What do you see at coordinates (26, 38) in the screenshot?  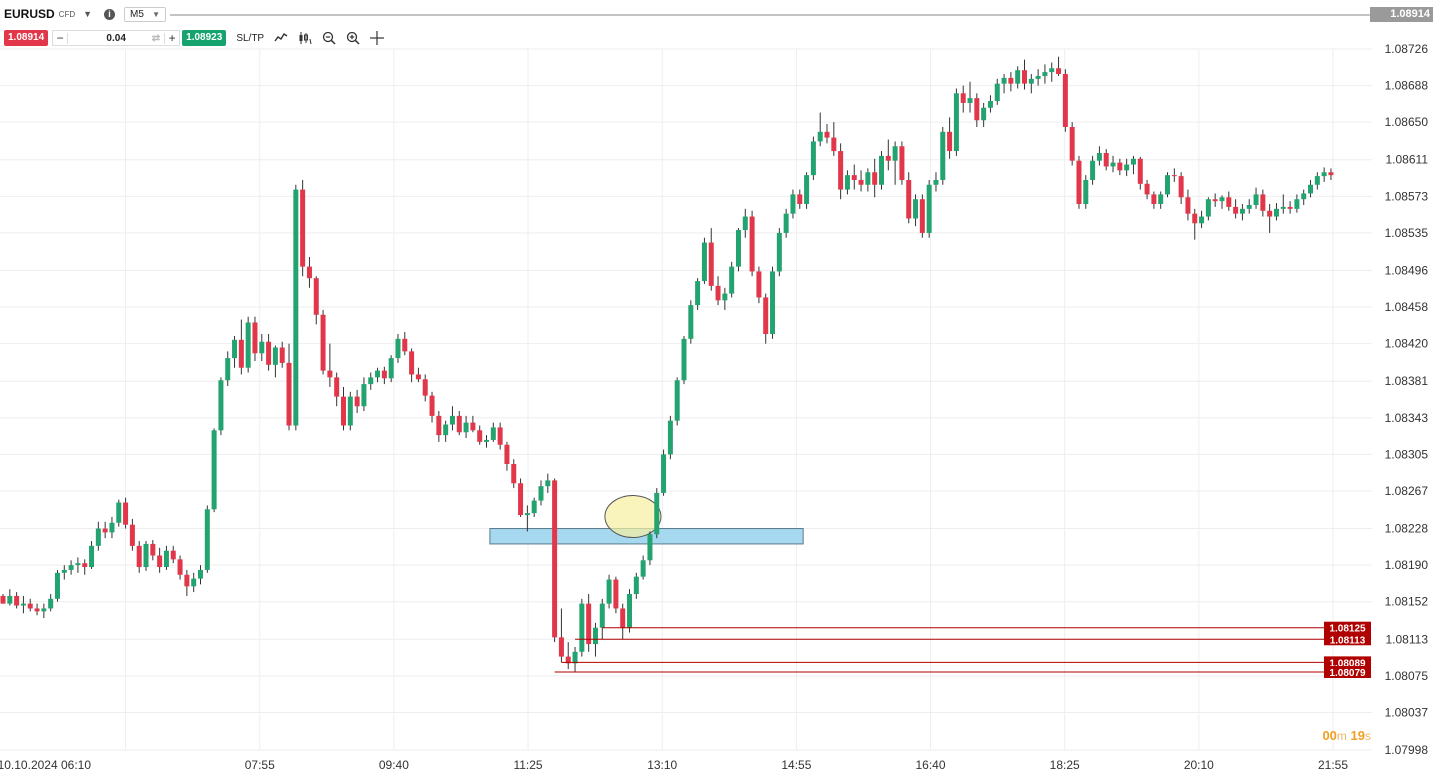 I see `sell-button: 1.08914` at bounding box center [26, 38].